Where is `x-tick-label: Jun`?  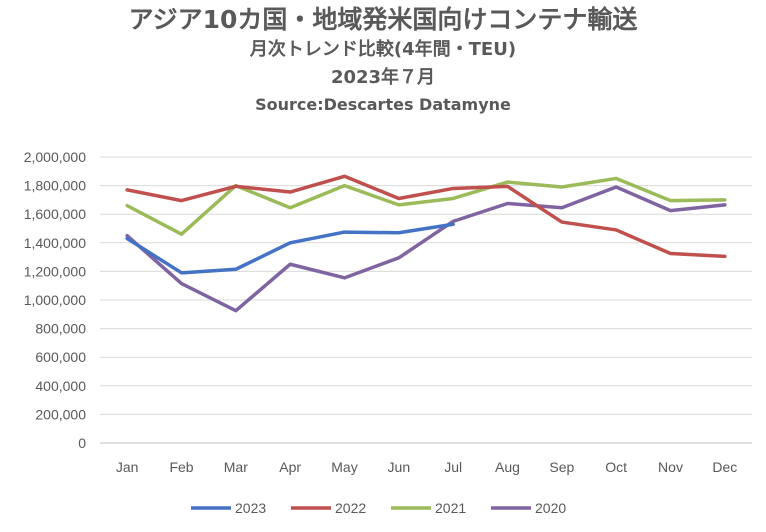 x-tick-label: Jun is located at coordinates (399, 467).